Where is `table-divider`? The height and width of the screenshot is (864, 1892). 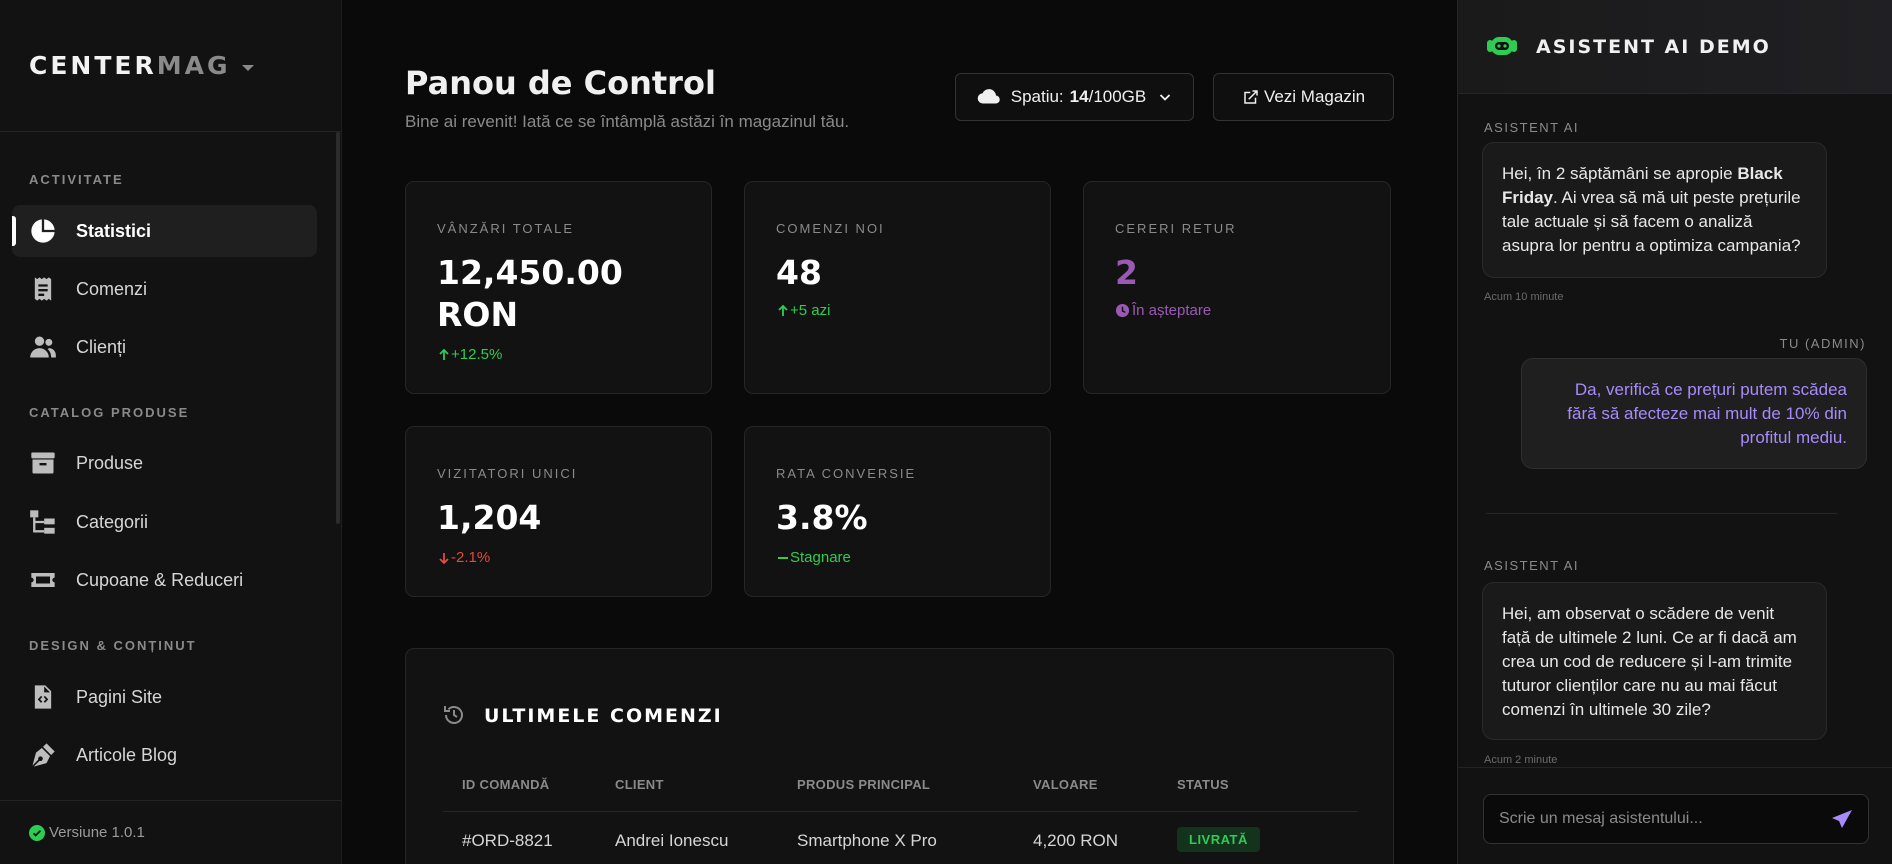 table-divider is located at coordinates (900, 811).